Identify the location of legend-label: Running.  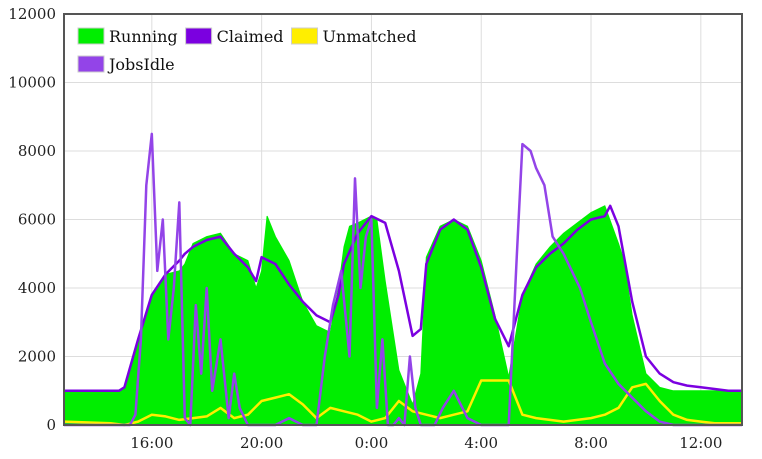
(143, 36).